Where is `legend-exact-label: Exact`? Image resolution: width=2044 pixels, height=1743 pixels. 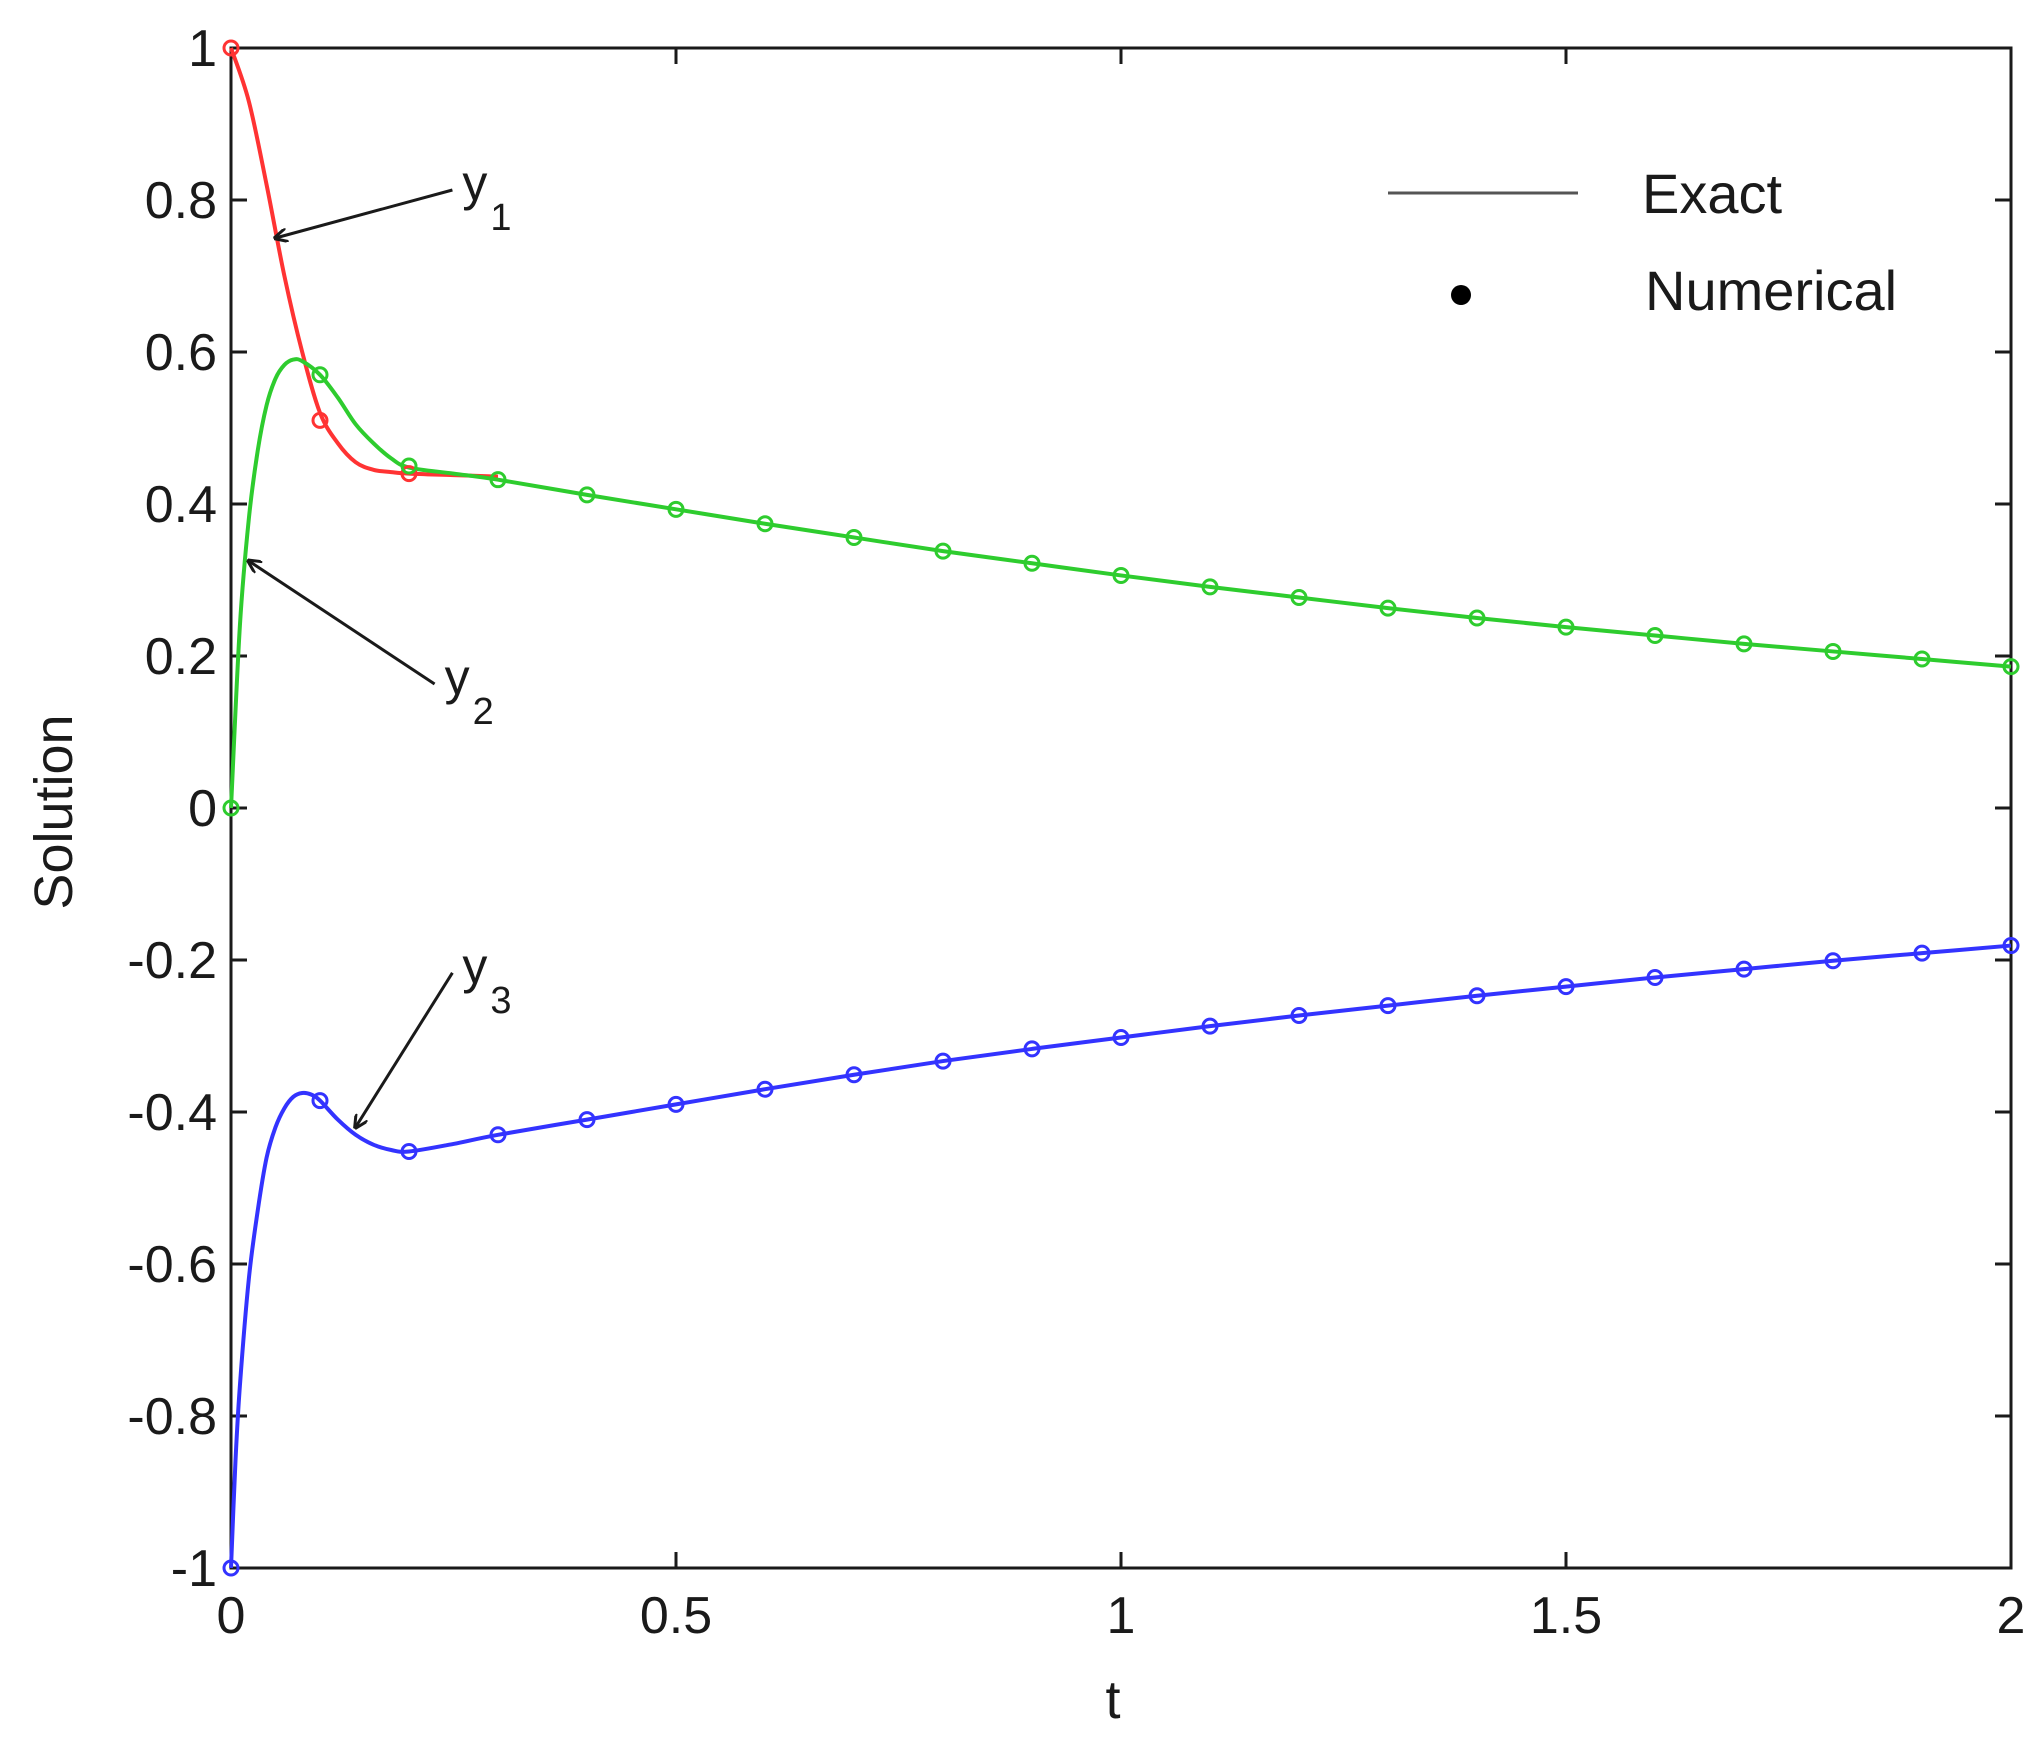 legend-exact-label: Exact is located at coordinates (1712, 193).